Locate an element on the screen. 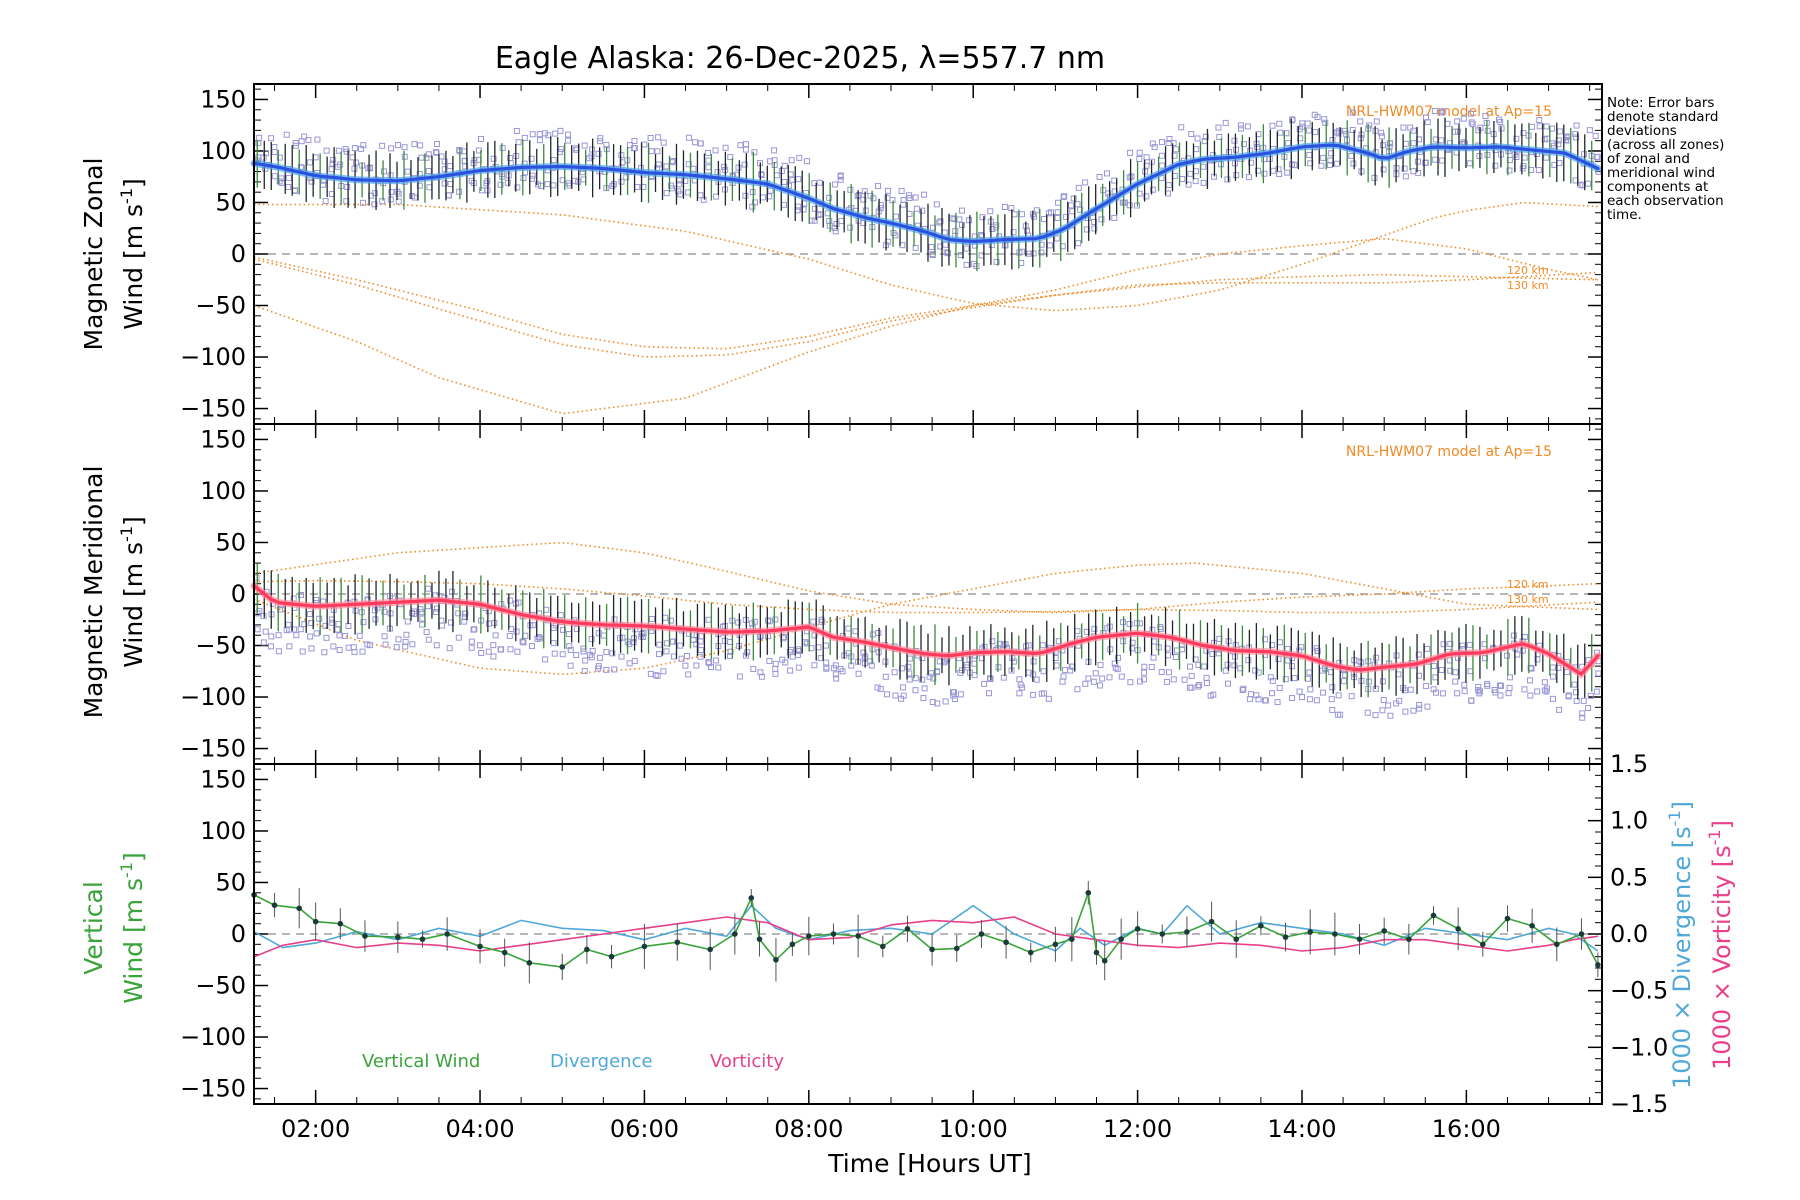  x-axis-label: Time [Hours UT] is located at coordinates (929, 1163).